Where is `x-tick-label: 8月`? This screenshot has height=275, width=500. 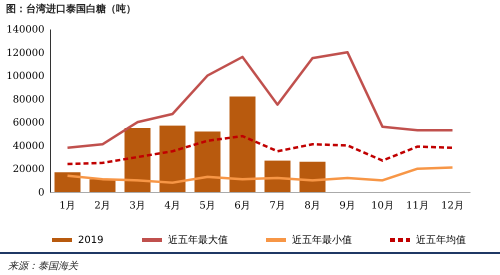
x-tick-label: 8月 is located at coordinates (312, 206).